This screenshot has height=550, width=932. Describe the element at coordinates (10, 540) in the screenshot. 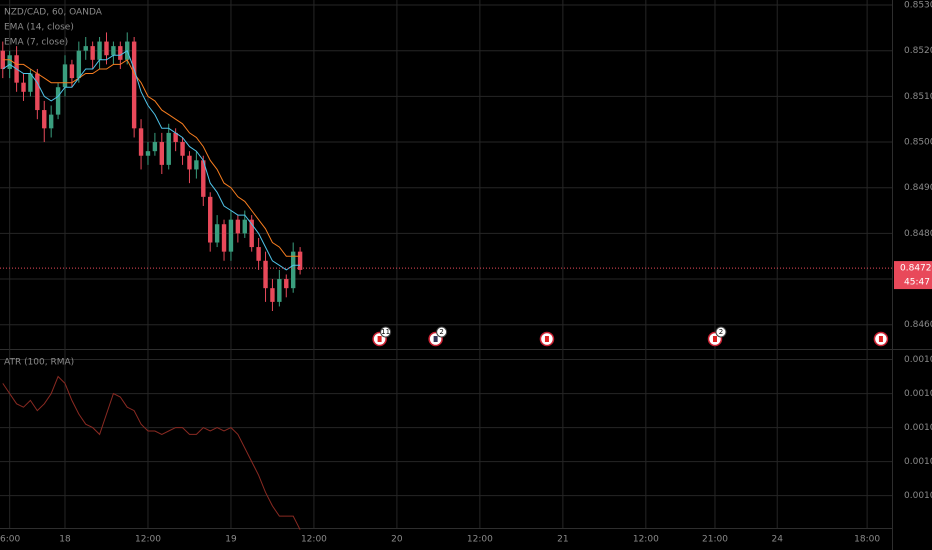

I see `x-tick-label: 6:00` at that location.